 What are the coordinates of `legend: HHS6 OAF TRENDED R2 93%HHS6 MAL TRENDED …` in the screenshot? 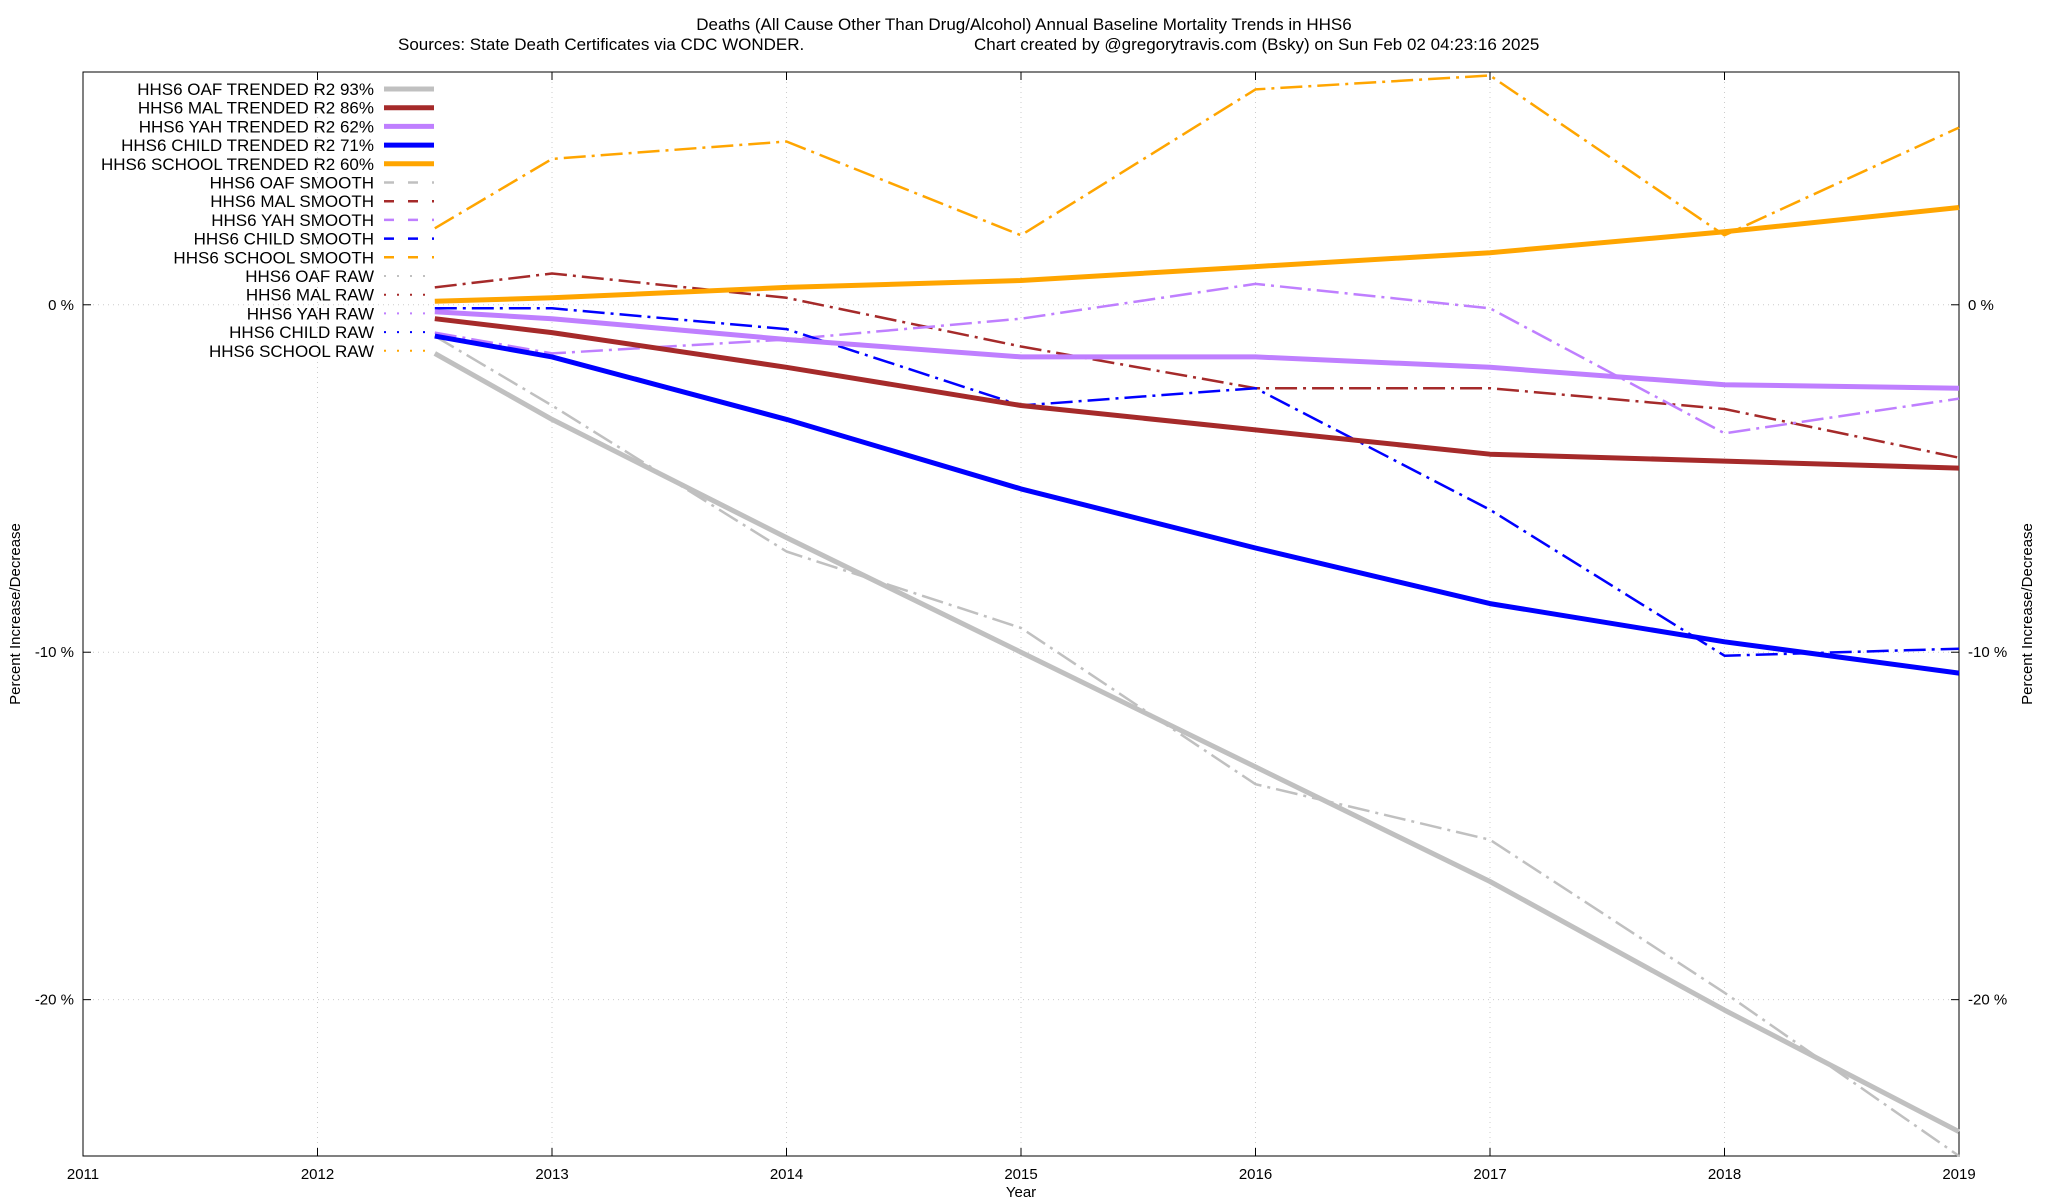 It's located at (267, 220).